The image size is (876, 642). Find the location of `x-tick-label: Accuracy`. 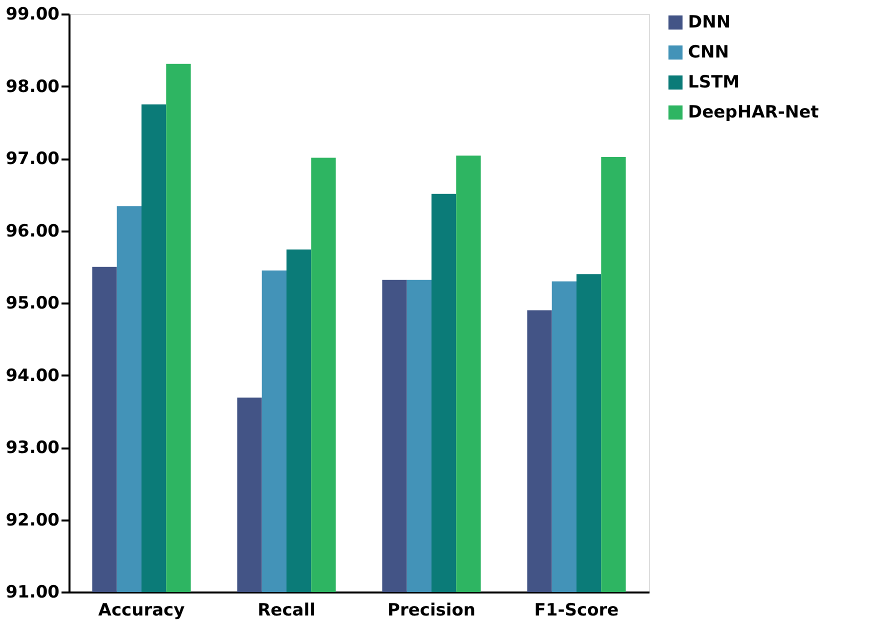

x-tick-label: Accuracy is located at coordinates (141, 610).